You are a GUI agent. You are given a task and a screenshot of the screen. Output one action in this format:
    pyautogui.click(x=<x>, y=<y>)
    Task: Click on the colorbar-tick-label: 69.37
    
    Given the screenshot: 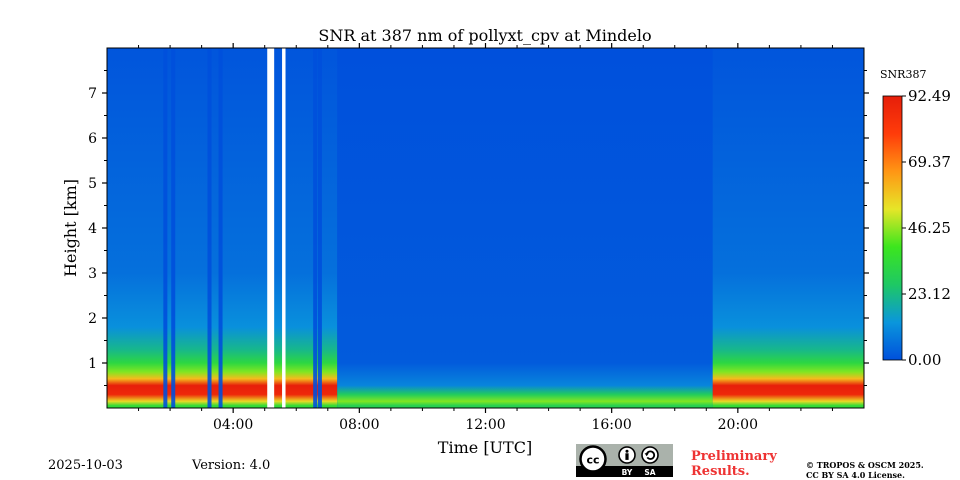 What is the action you would take?
    pyautogui.click(x=929, y=162)
    